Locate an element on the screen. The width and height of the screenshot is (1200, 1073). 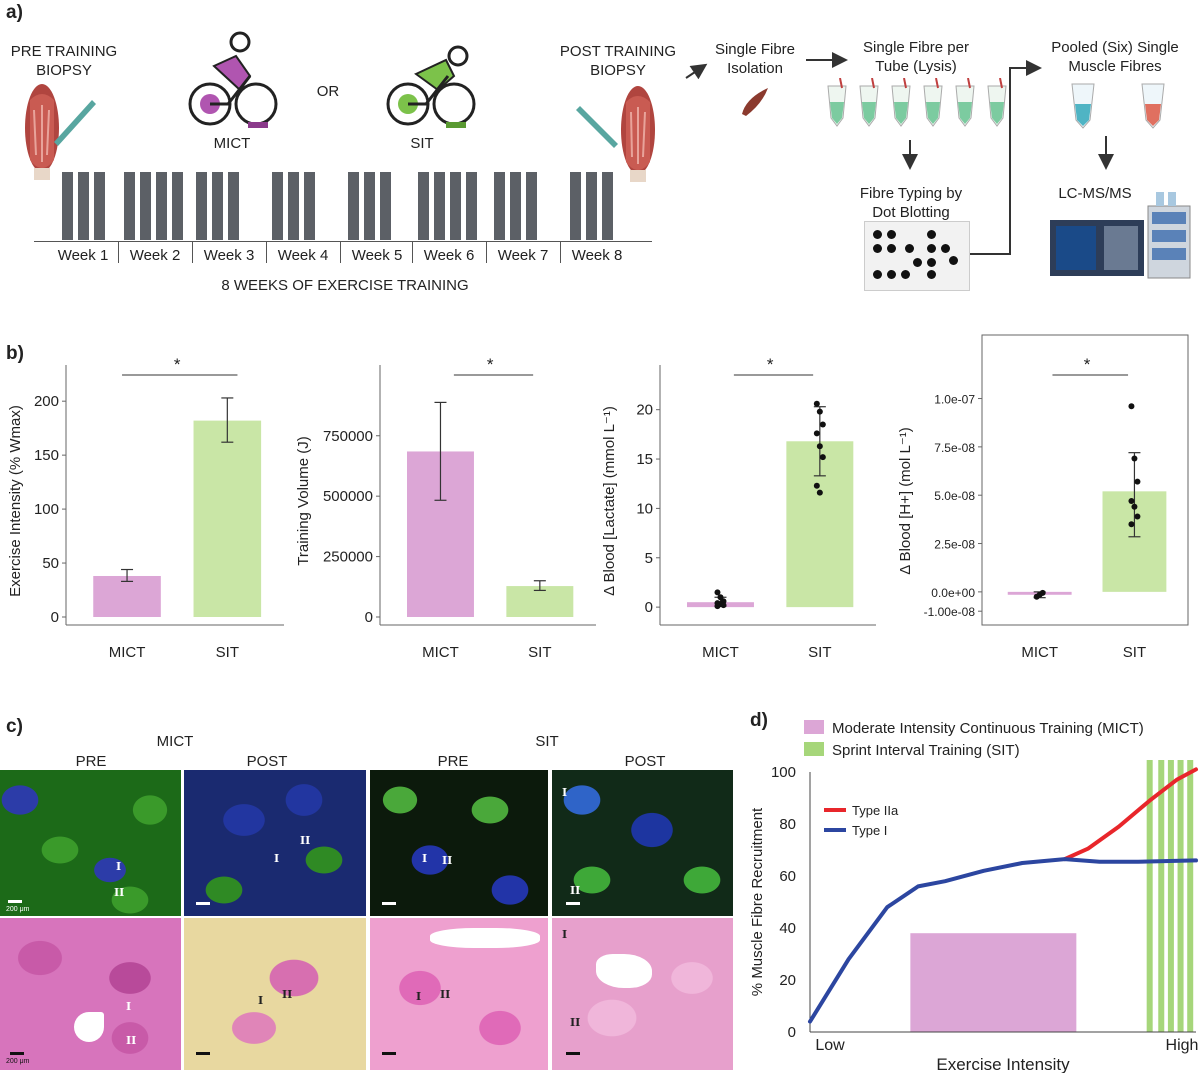
panel-b-label: b) is located at coordinates (15, 353).